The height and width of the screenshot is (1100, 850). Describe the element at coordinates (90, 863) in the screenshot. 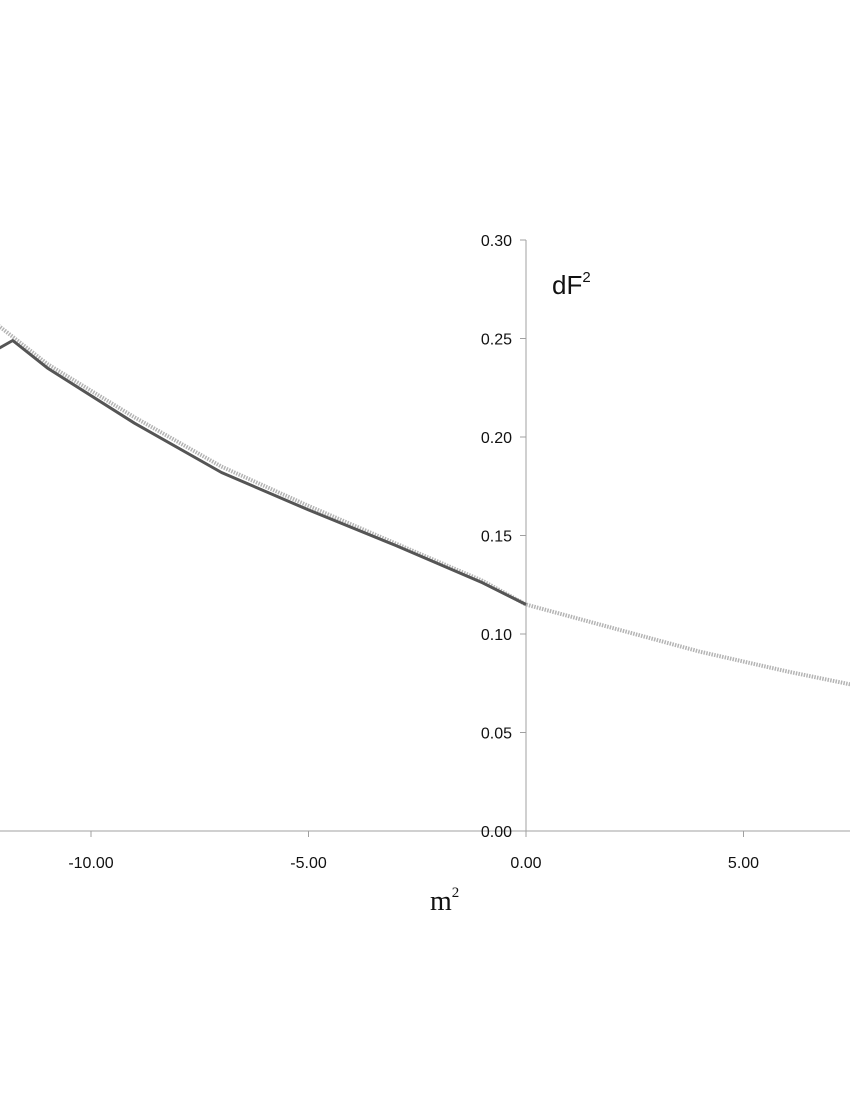

I see `x-tick-label: -10.00` at that location.